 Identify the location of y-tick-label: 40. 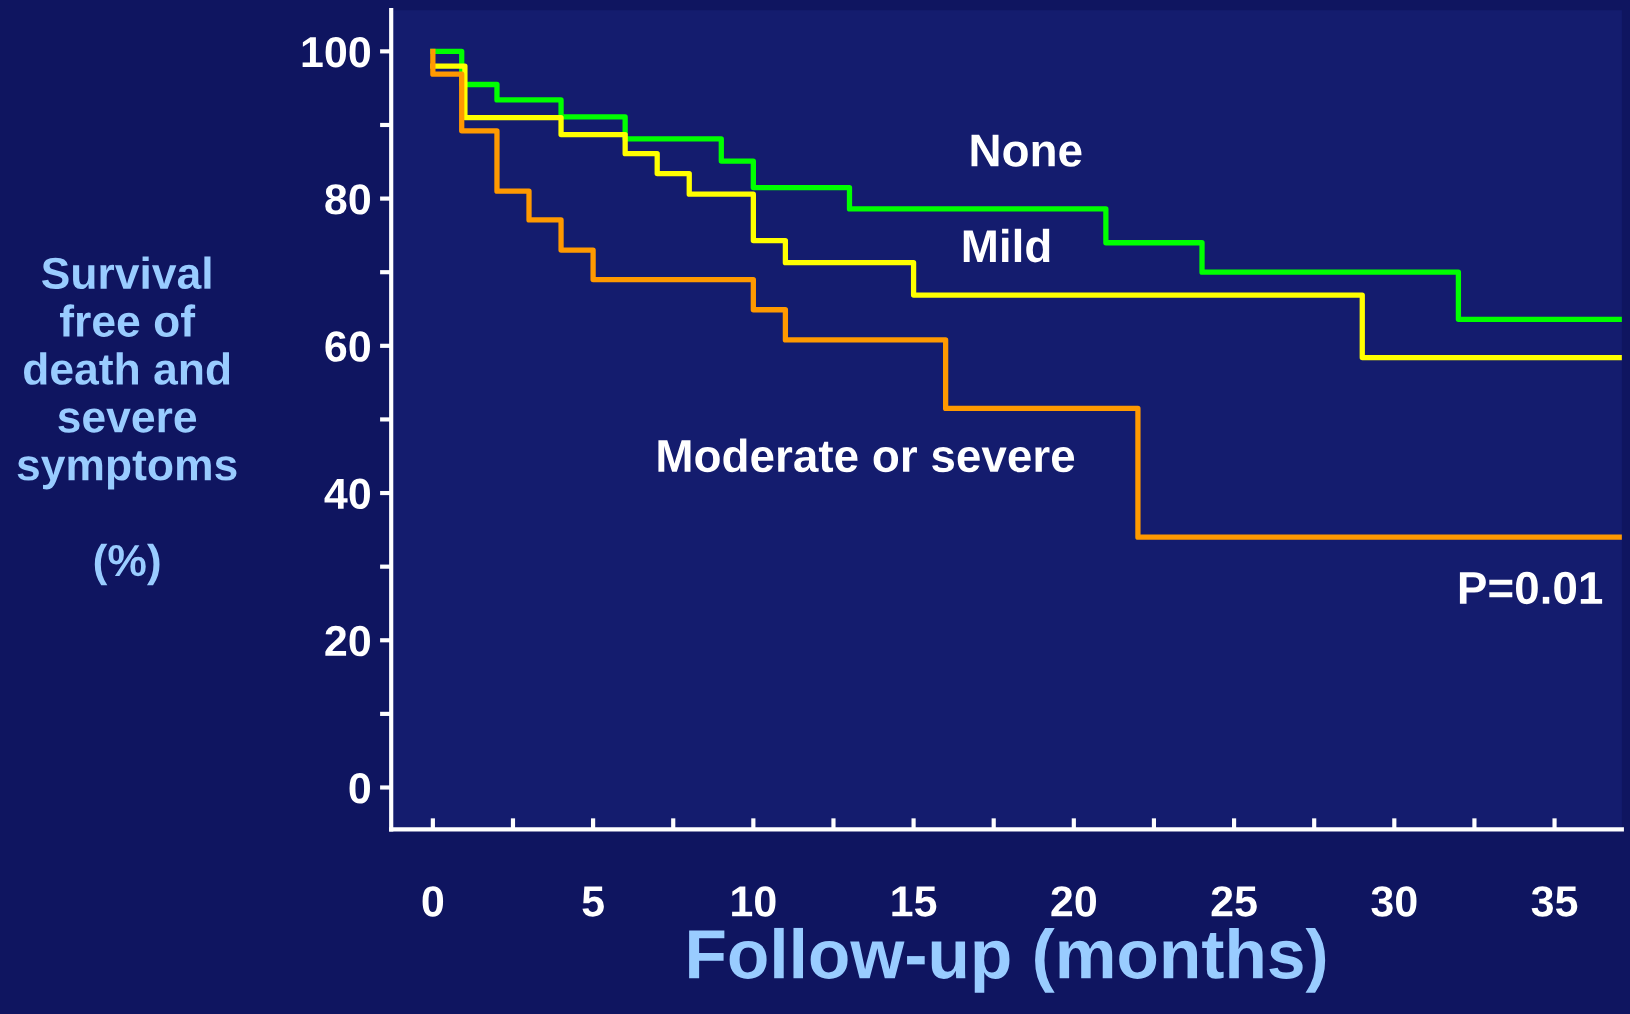
(347, 494).